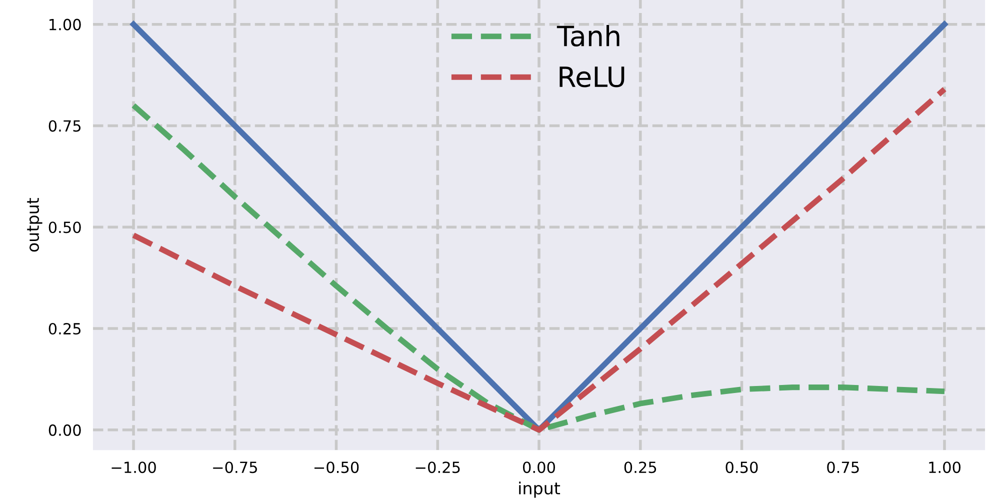  Describe the element at coordinates (64, 228) in the screenshot. I see `y-tick-label: 0.50` at that location.